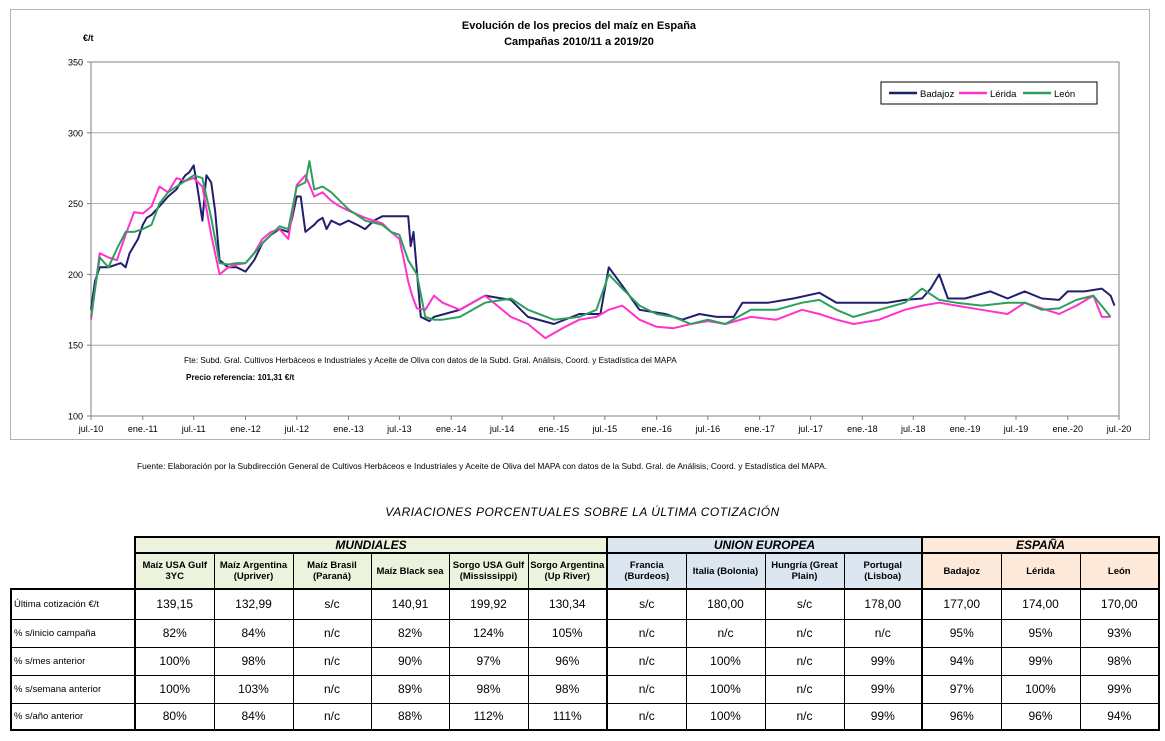  Describe the element at coordinates (410, 604) in the screenshot. I see `table-cell: 140,91` at that location.